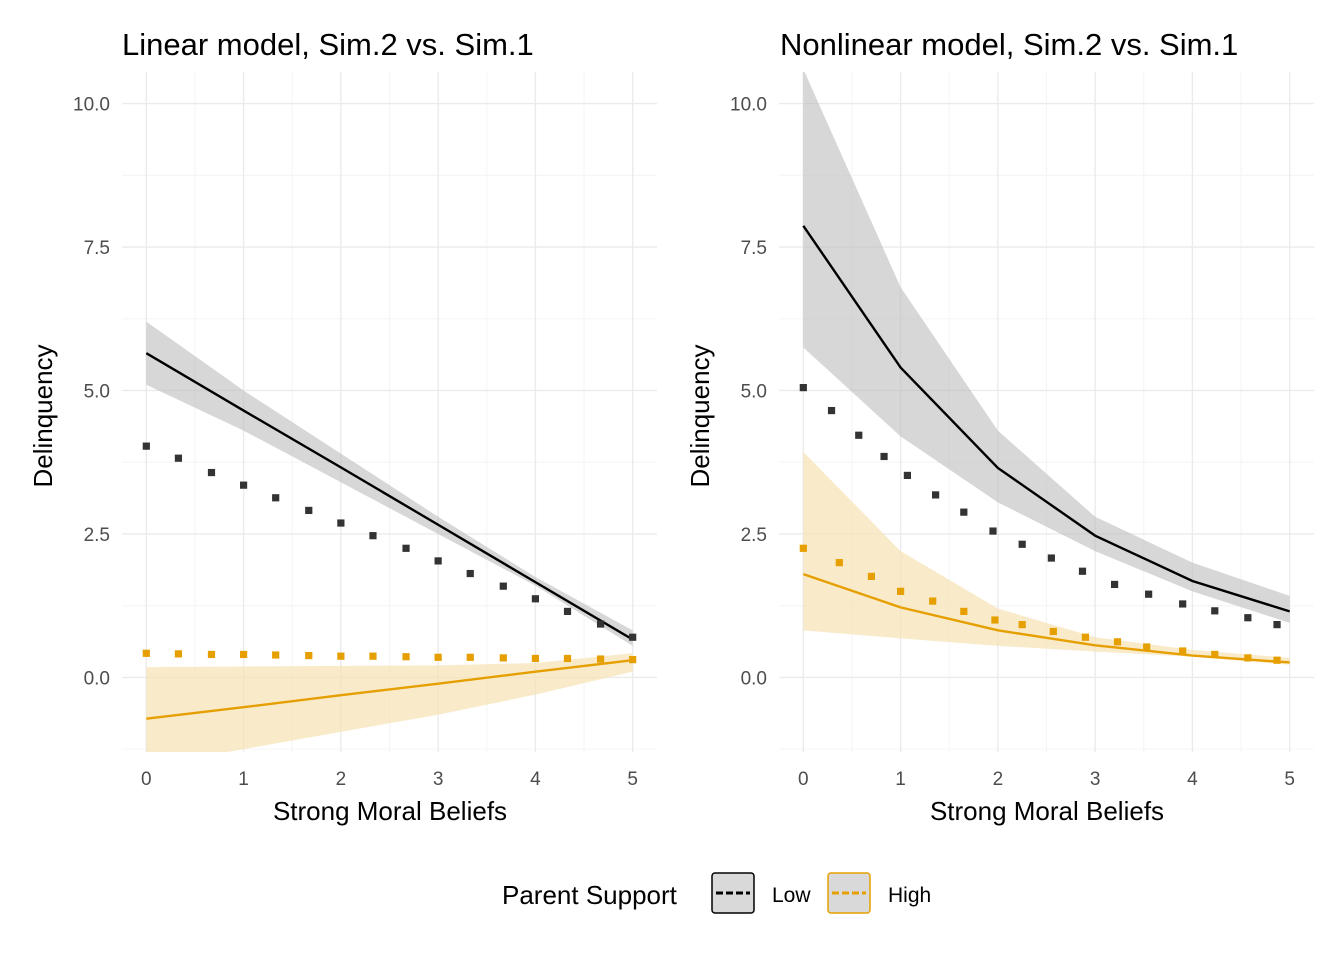 The height and width of the screenshot is (960, 1344). Describe the element at coordinates (700, 415) in the screenshot. I see `y-axis-title-nonlinear: Delinquency` at that location.